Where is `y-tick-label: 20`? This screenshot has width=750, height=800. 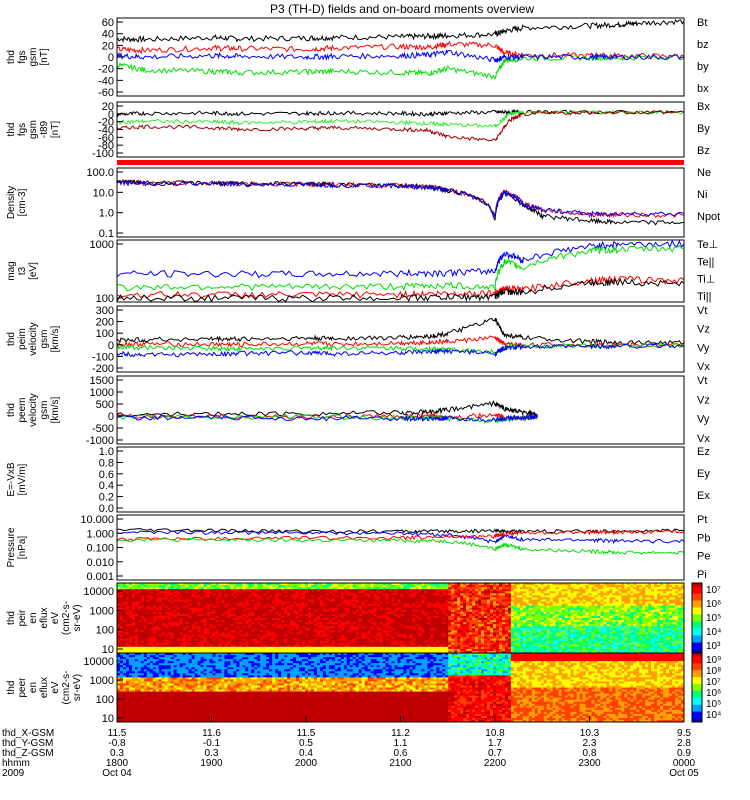
y-tick-label: 20 is located at coordinates (108, 107).